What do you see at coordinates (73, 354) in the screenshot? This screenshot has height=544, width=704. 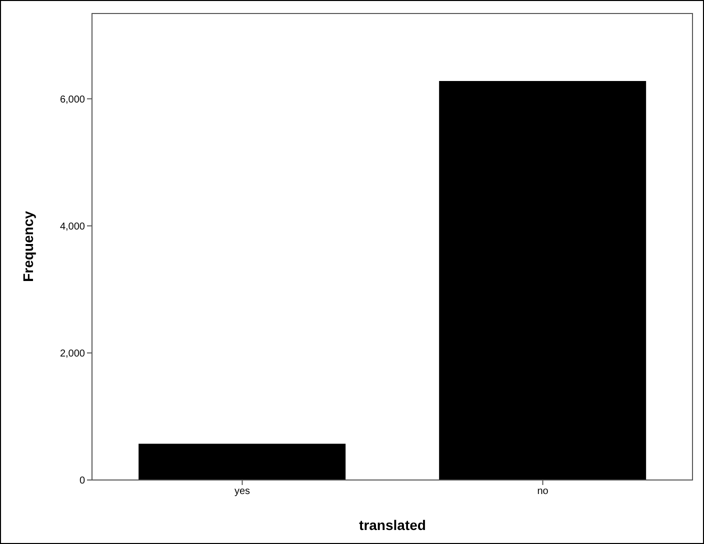 I see `y-tick-label: 2,000` at bounding box center [73, 354].